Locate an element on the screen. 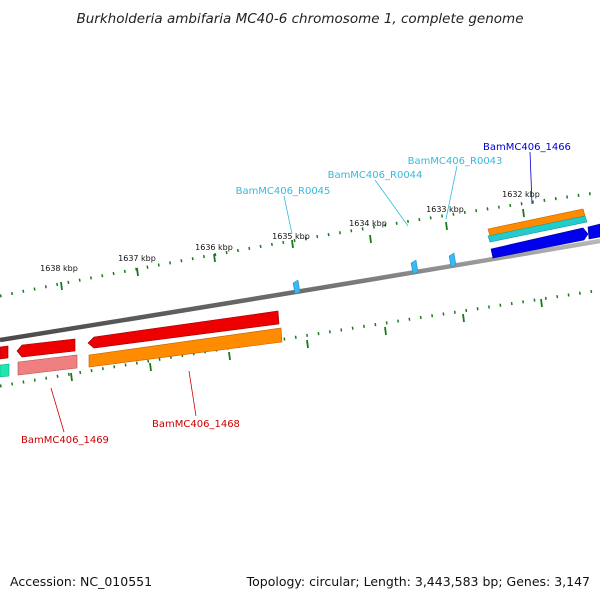 The image size is (600, 600). scale-label-1638: 1638 kbp is located at coordinates (59, 268).